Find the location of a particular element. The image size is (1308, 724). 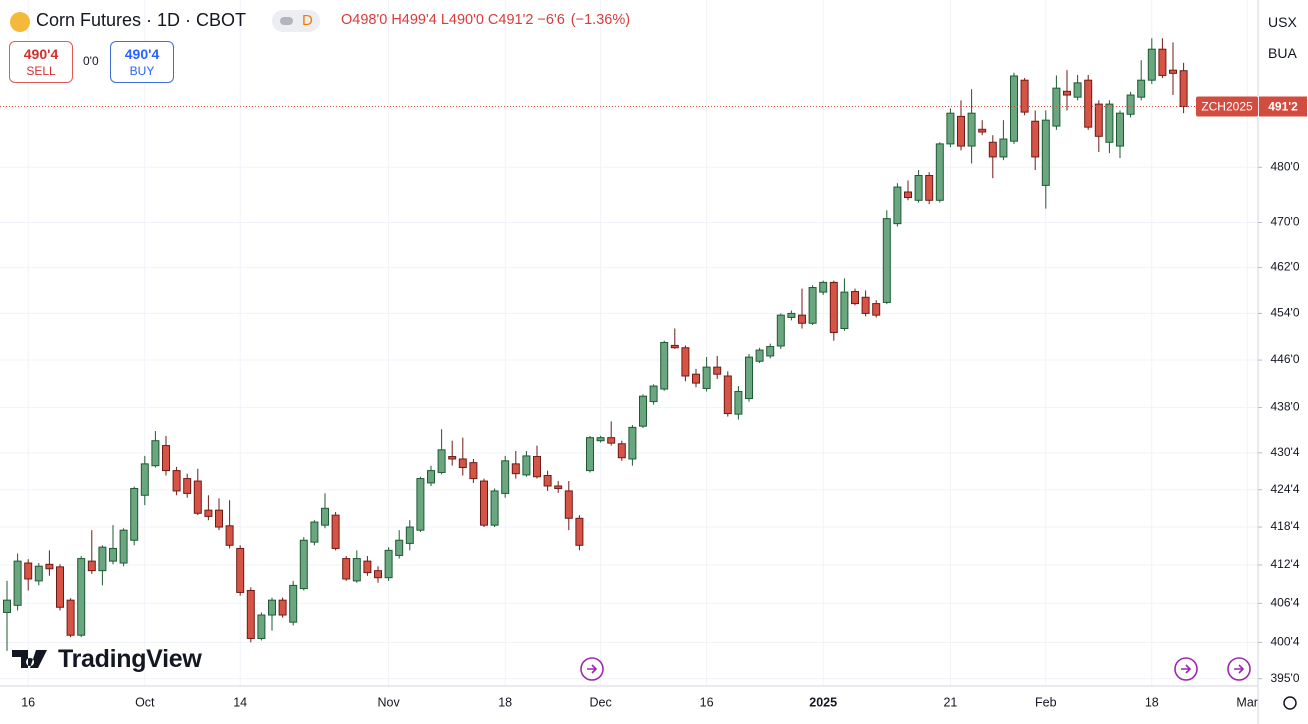

chart-title: Corn Futures · 1D · CBOT is located at coordinates (141, 20).